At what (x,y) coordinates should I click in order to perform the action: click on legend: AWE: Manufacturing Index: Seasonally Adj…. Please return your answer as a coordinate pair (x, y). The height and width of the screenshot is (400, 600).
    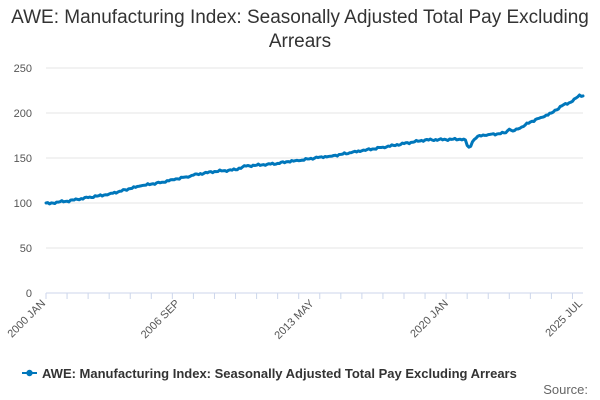
    Looking at the image, I should click on (269, 373).